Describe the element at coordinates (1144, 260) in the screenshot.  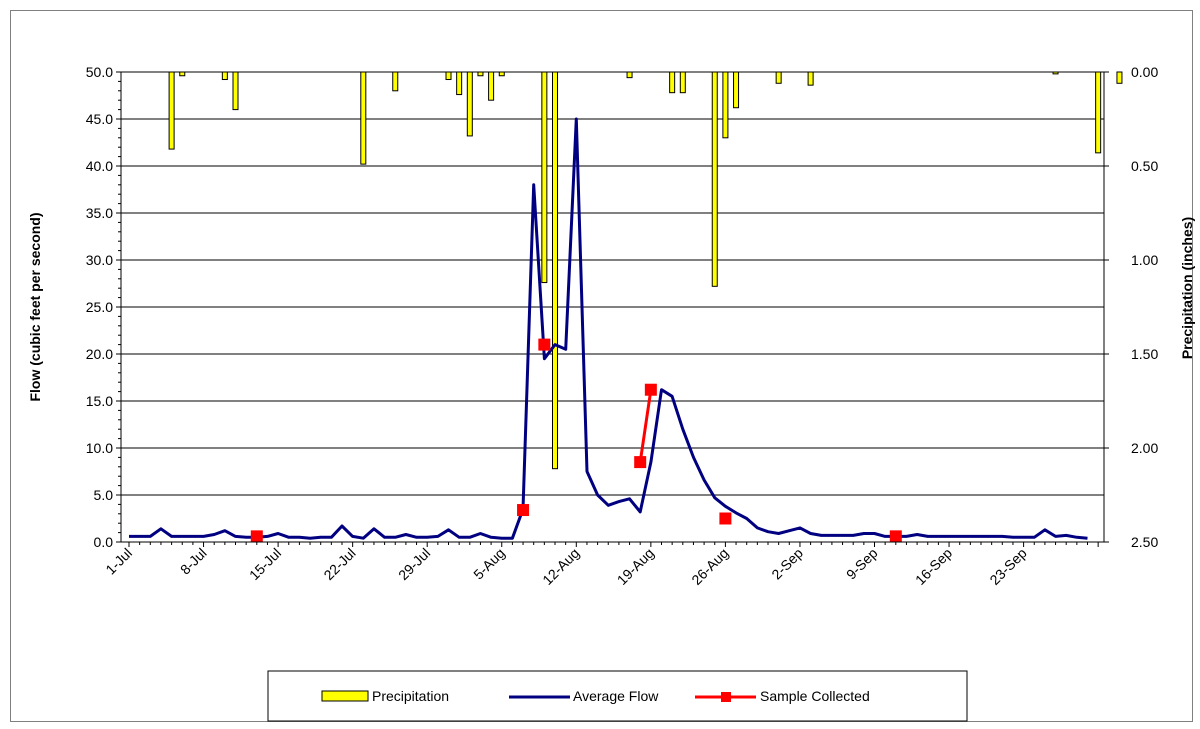
I see `right-axis-tick-label: 1.00` at that location.